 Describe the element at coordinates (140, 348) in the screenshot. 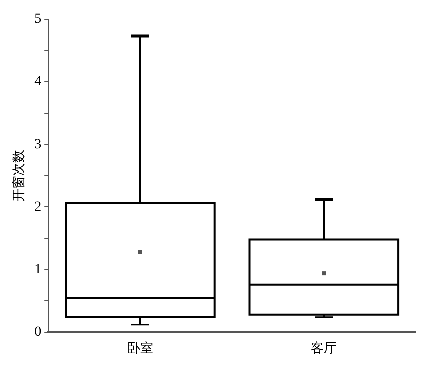

I see `x-tick-label: 卧室` at that location.